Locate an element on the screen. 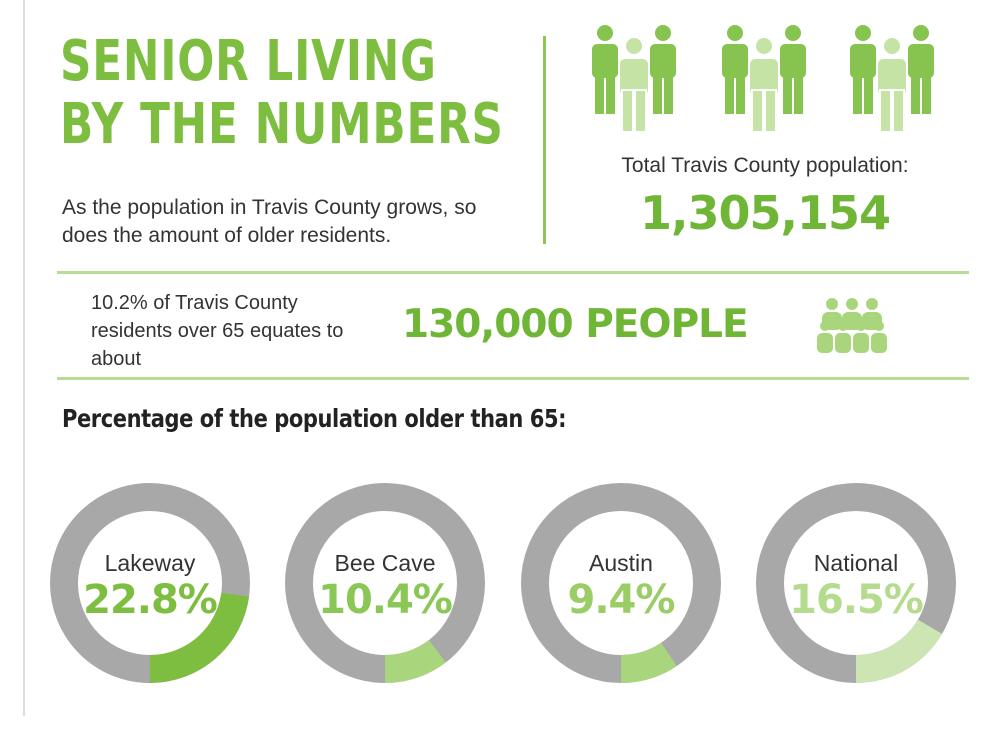 The width and height of the screenshot is (1000, 731). population-label: Total Travis County population: is located at coordinates (765, 165).